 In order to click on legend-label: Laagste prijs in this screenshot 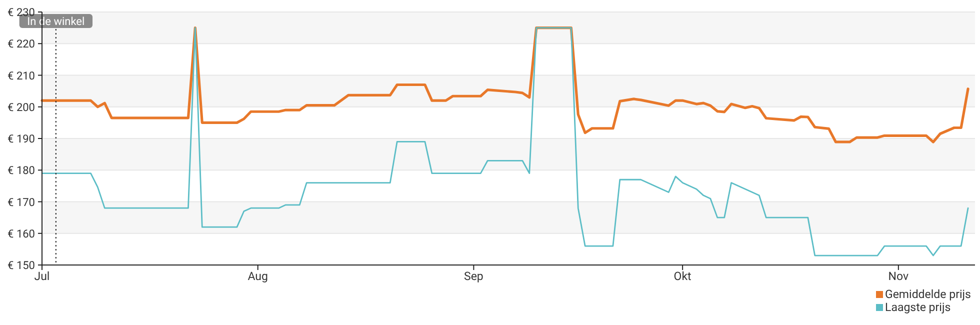, I will do `click(918, 307)`.